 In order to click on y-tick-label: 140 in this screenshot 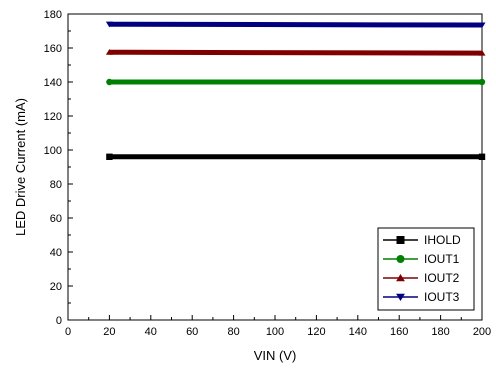, I will do `click(53, 83)`.